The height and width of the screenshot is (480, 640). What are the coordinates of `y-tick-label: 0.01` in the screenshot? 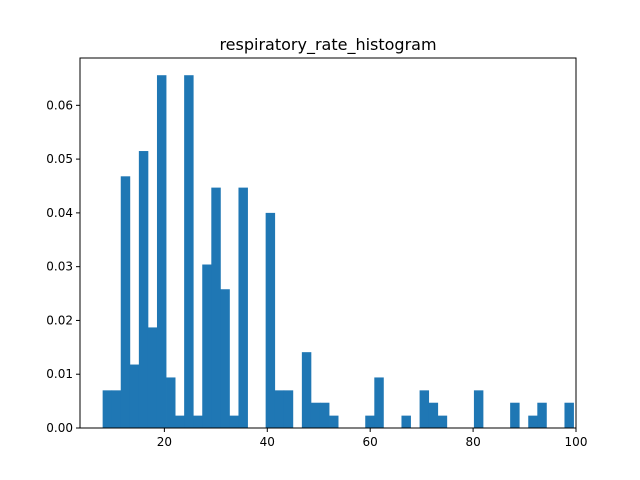 It's located at (59, 374).